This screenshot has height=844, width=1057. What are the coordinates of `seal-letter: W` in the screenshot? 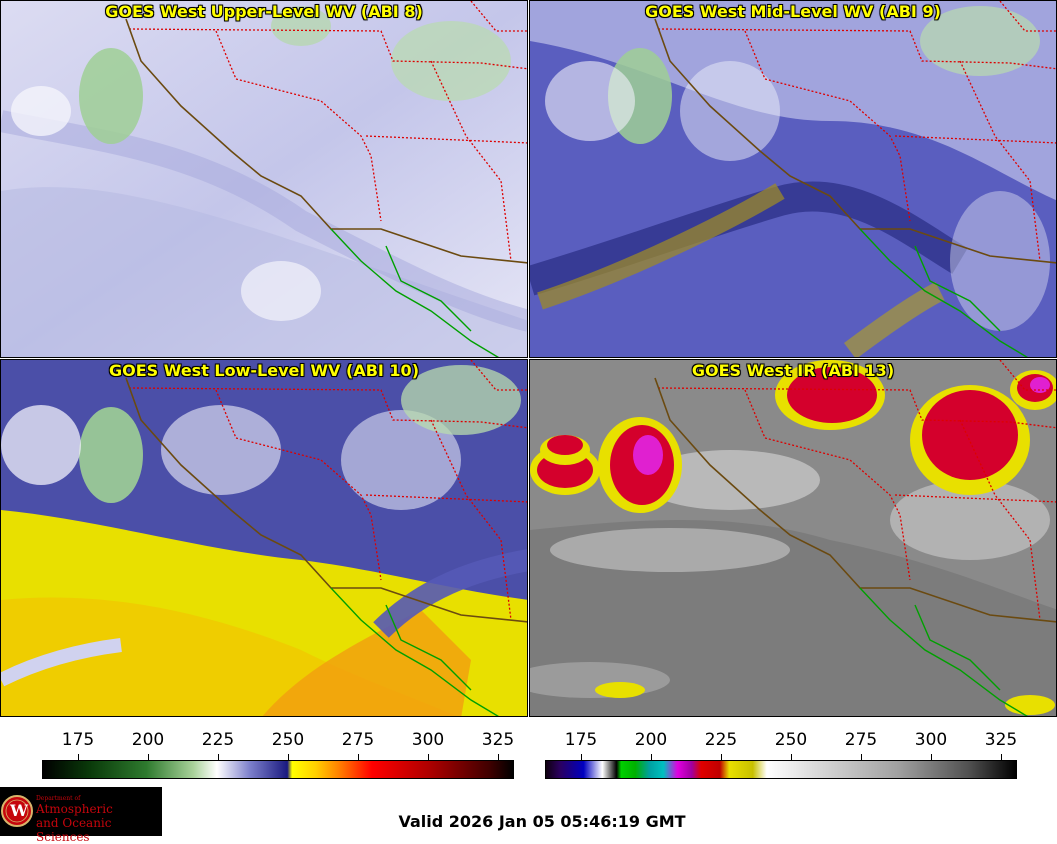 It's located at (19, 810).